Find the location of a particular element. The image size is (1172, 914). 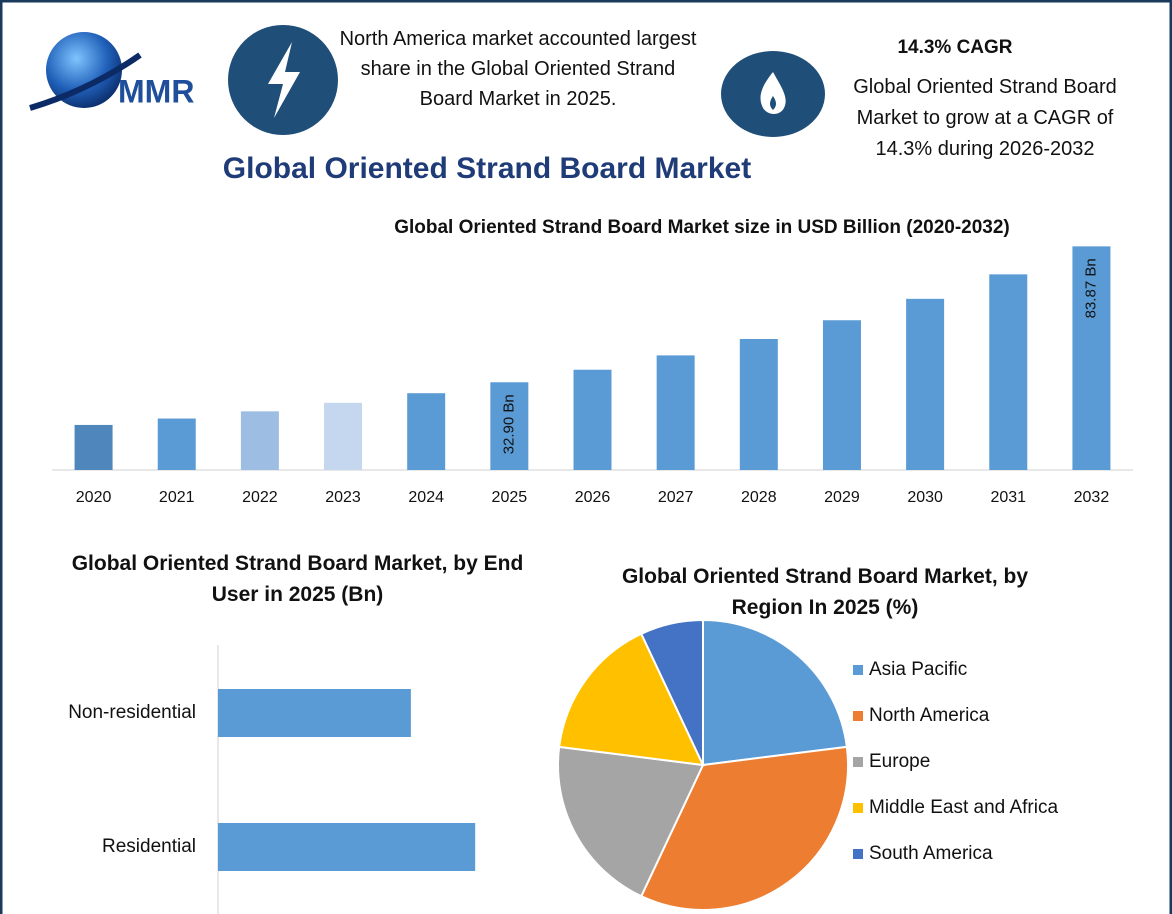

value-label: 83.87 Bn is located at coordinates (1090, 288).